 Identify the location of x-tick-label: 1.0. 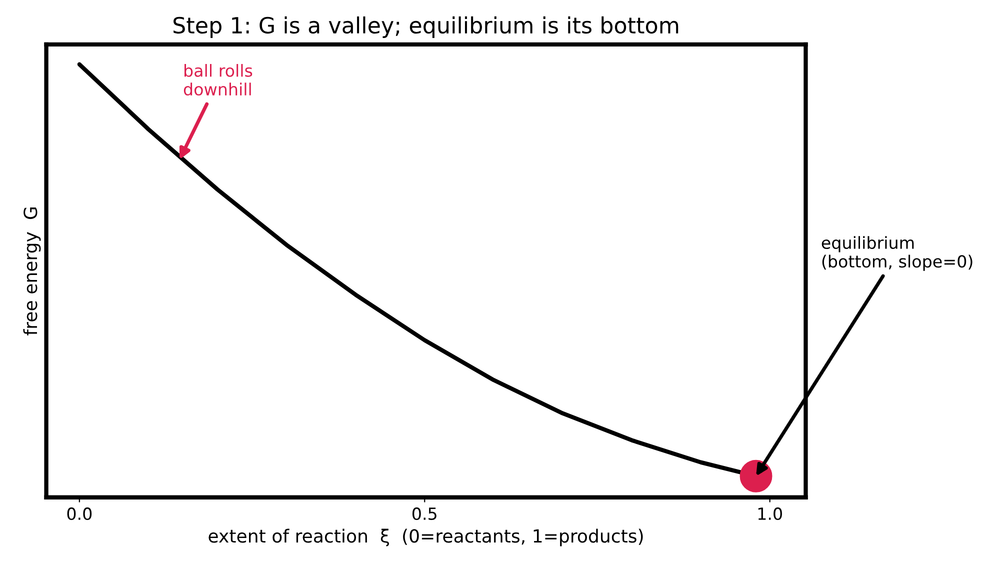
(770, 513).